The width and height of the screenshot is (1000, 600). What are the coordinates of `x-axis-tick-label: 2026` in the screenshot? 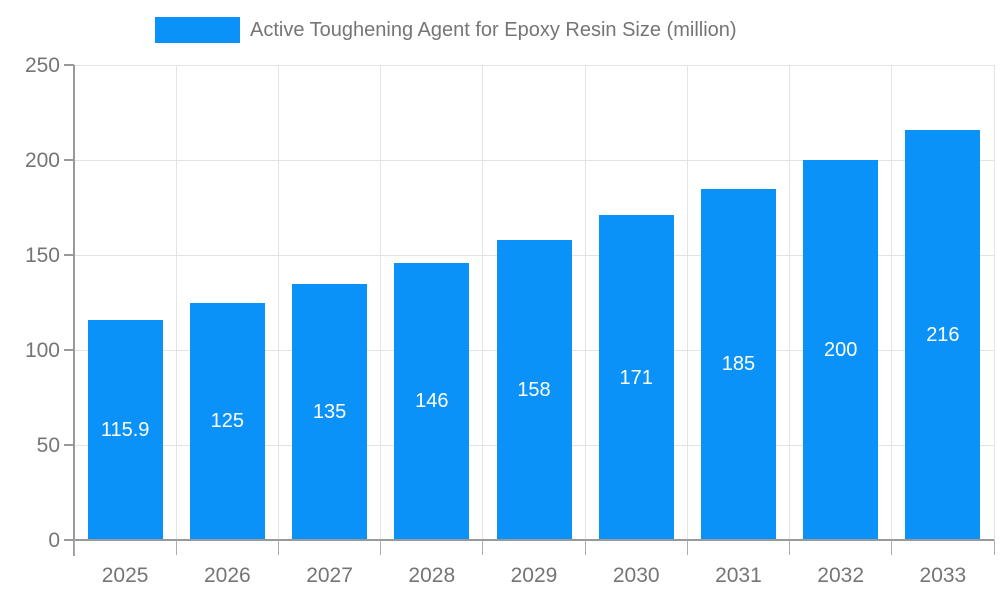 It's located at (227, 575).